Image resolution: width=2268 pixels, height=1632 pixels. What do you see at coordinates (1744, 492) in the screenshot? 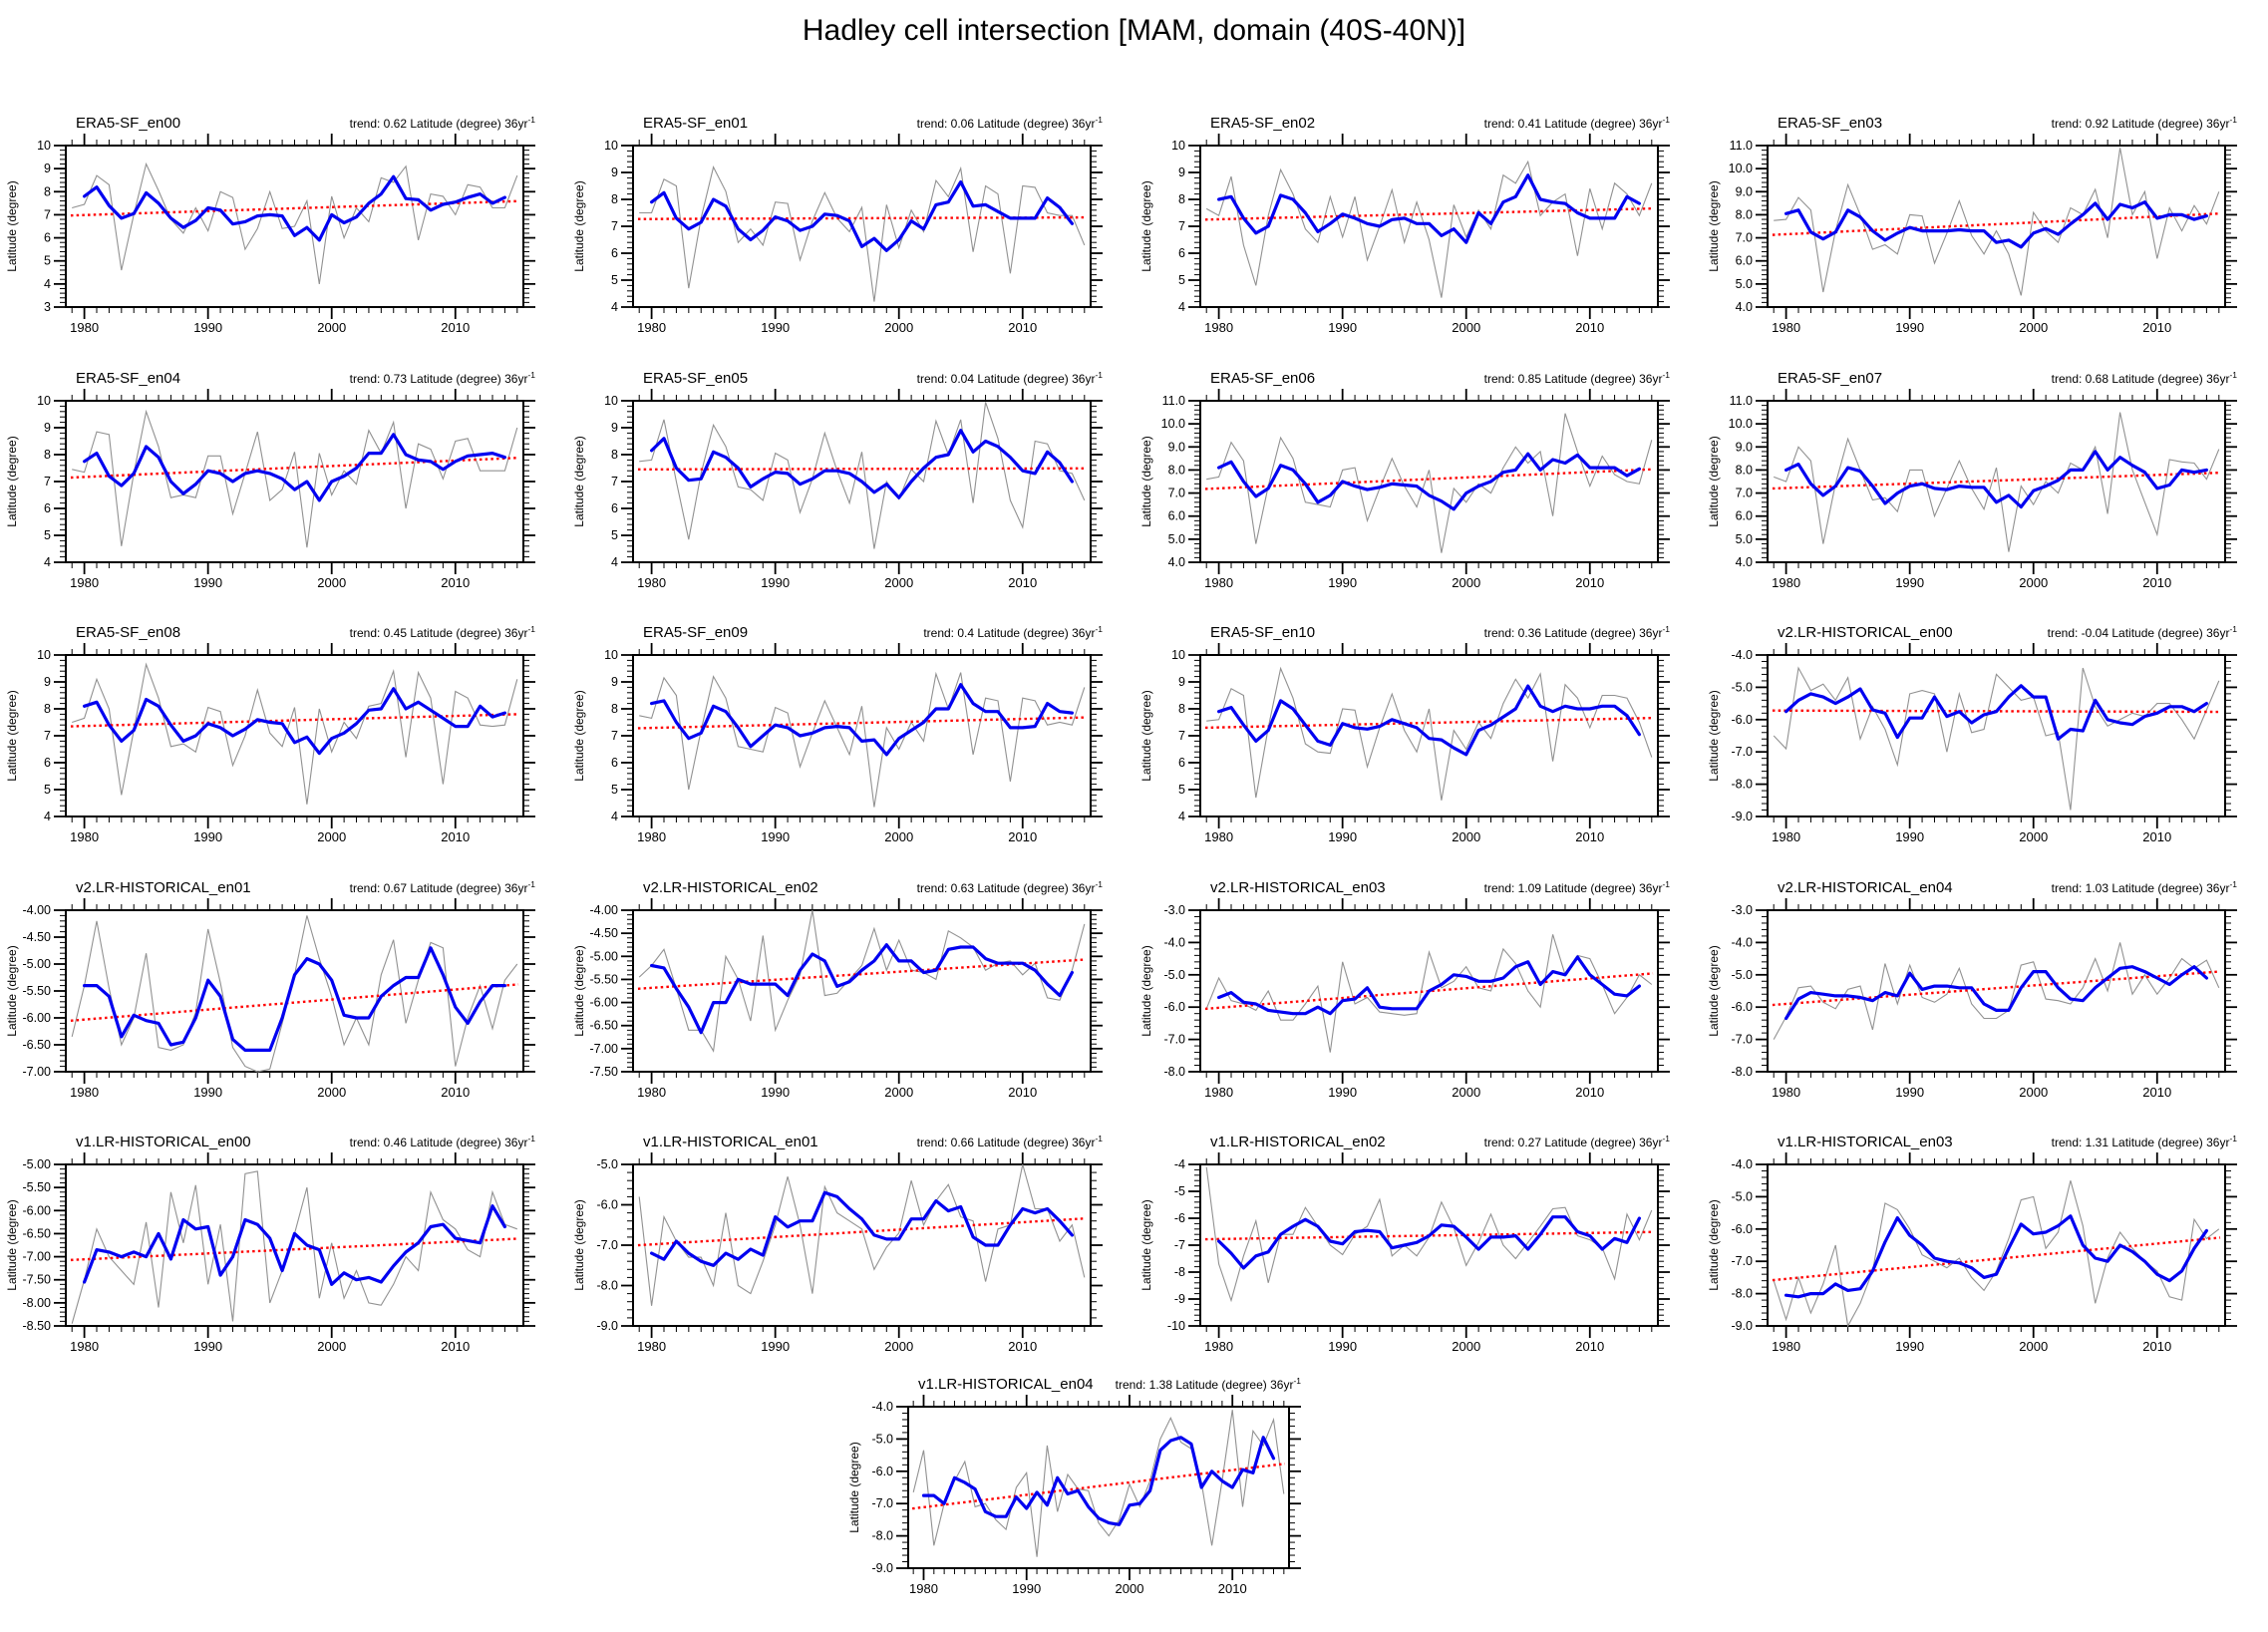
I see `svg-text: 7.0` at bounding box center [1744, 492].